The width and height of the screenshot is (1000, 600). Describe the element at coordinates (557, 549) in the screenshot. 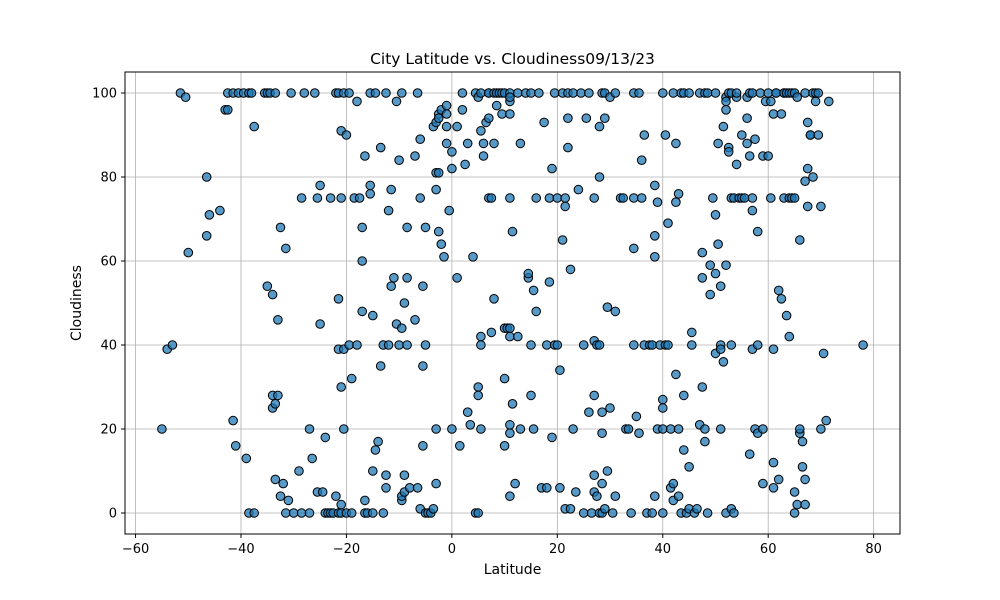

I see `x-tick-label: 20` at that location.